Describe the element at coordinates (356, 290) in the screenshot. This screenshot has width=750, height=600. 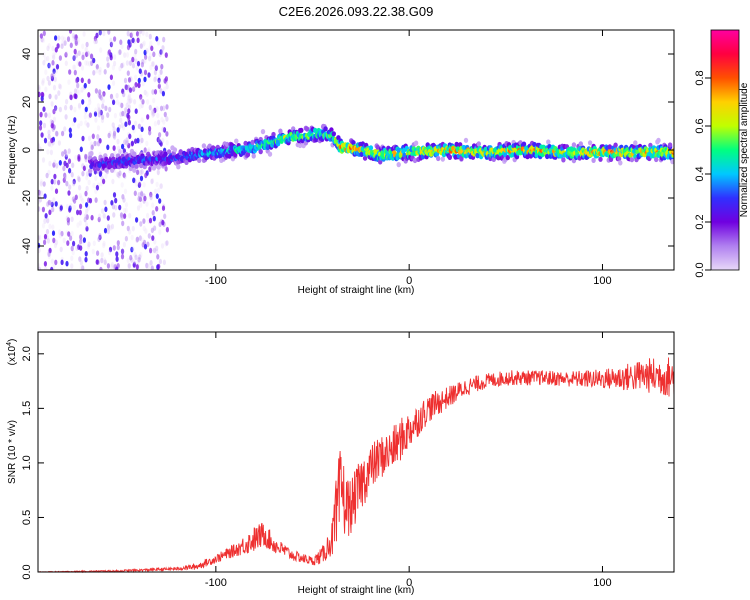
I see `spectrogram-x-axis-label: Height of straight line (km)` at that location.